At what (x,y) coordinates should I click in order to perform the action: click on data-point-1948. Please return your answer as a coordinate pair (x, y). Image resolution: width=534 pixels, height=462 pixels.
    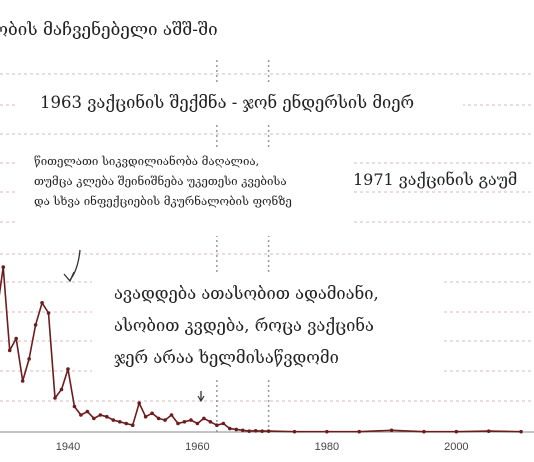
    Looking at the image, I should click on (119, 422).